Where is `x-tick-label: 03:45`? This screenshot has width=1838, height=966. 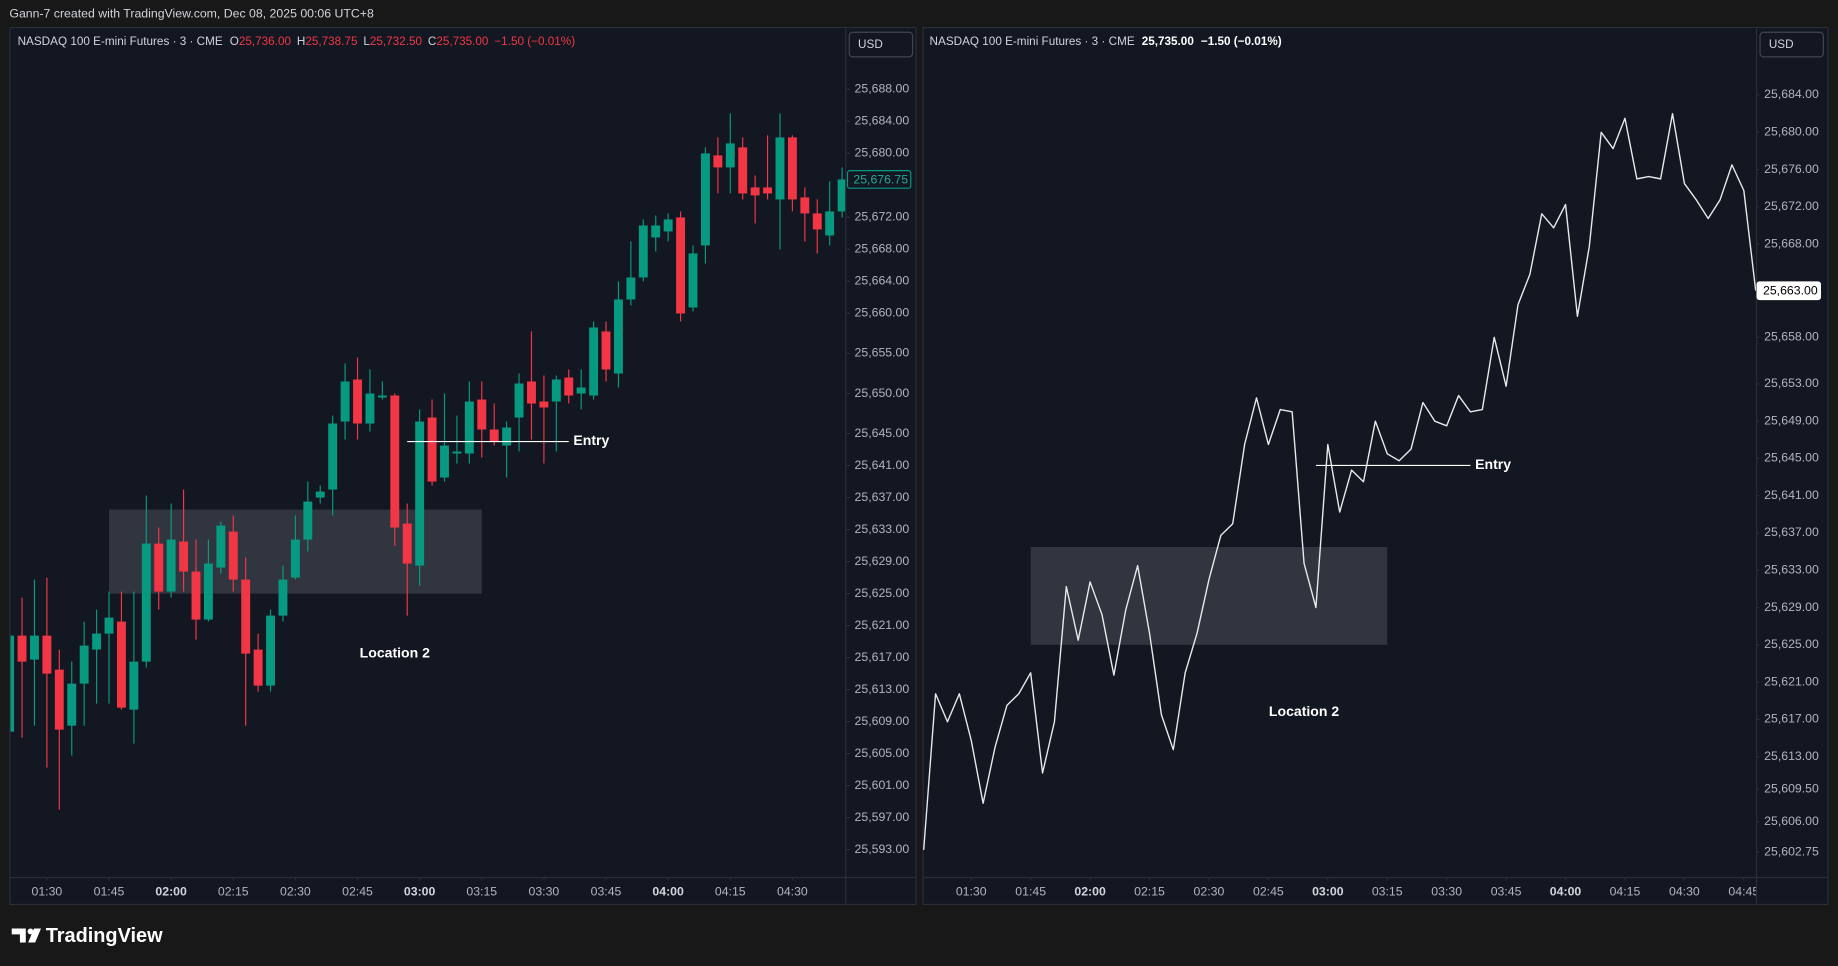 x-tick-label: 03:45 is located at coordinates (606, 891).